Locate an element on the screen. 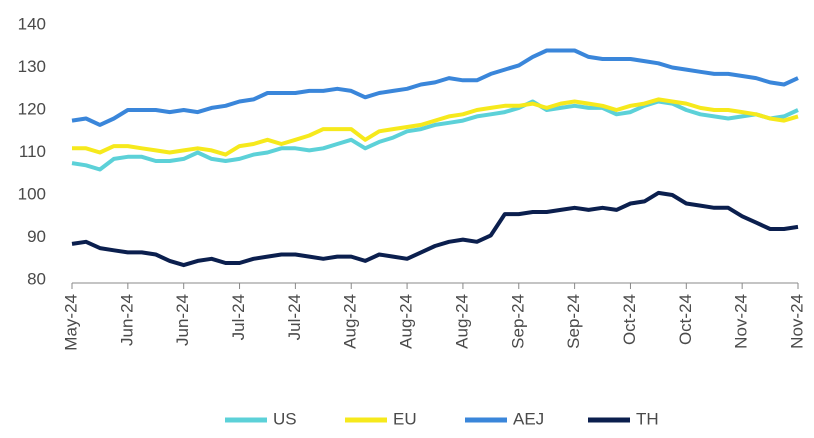 The width and height of the screenshot is (814, 438). y-tick-label: 80 is located at coordinates (36, 278).